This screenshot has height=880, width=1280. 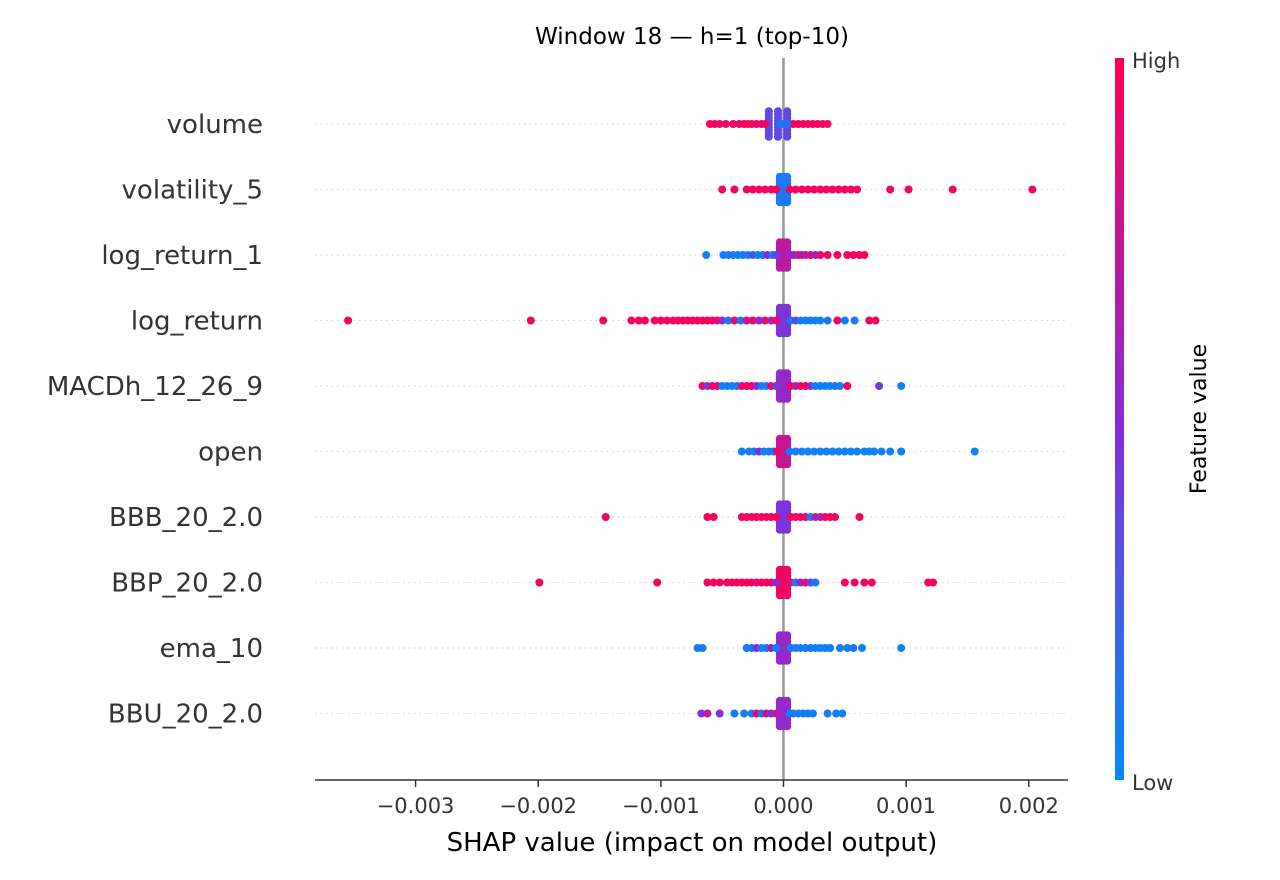 I want to click on colorbar-high-label: High, so click(x=1156, y=61).